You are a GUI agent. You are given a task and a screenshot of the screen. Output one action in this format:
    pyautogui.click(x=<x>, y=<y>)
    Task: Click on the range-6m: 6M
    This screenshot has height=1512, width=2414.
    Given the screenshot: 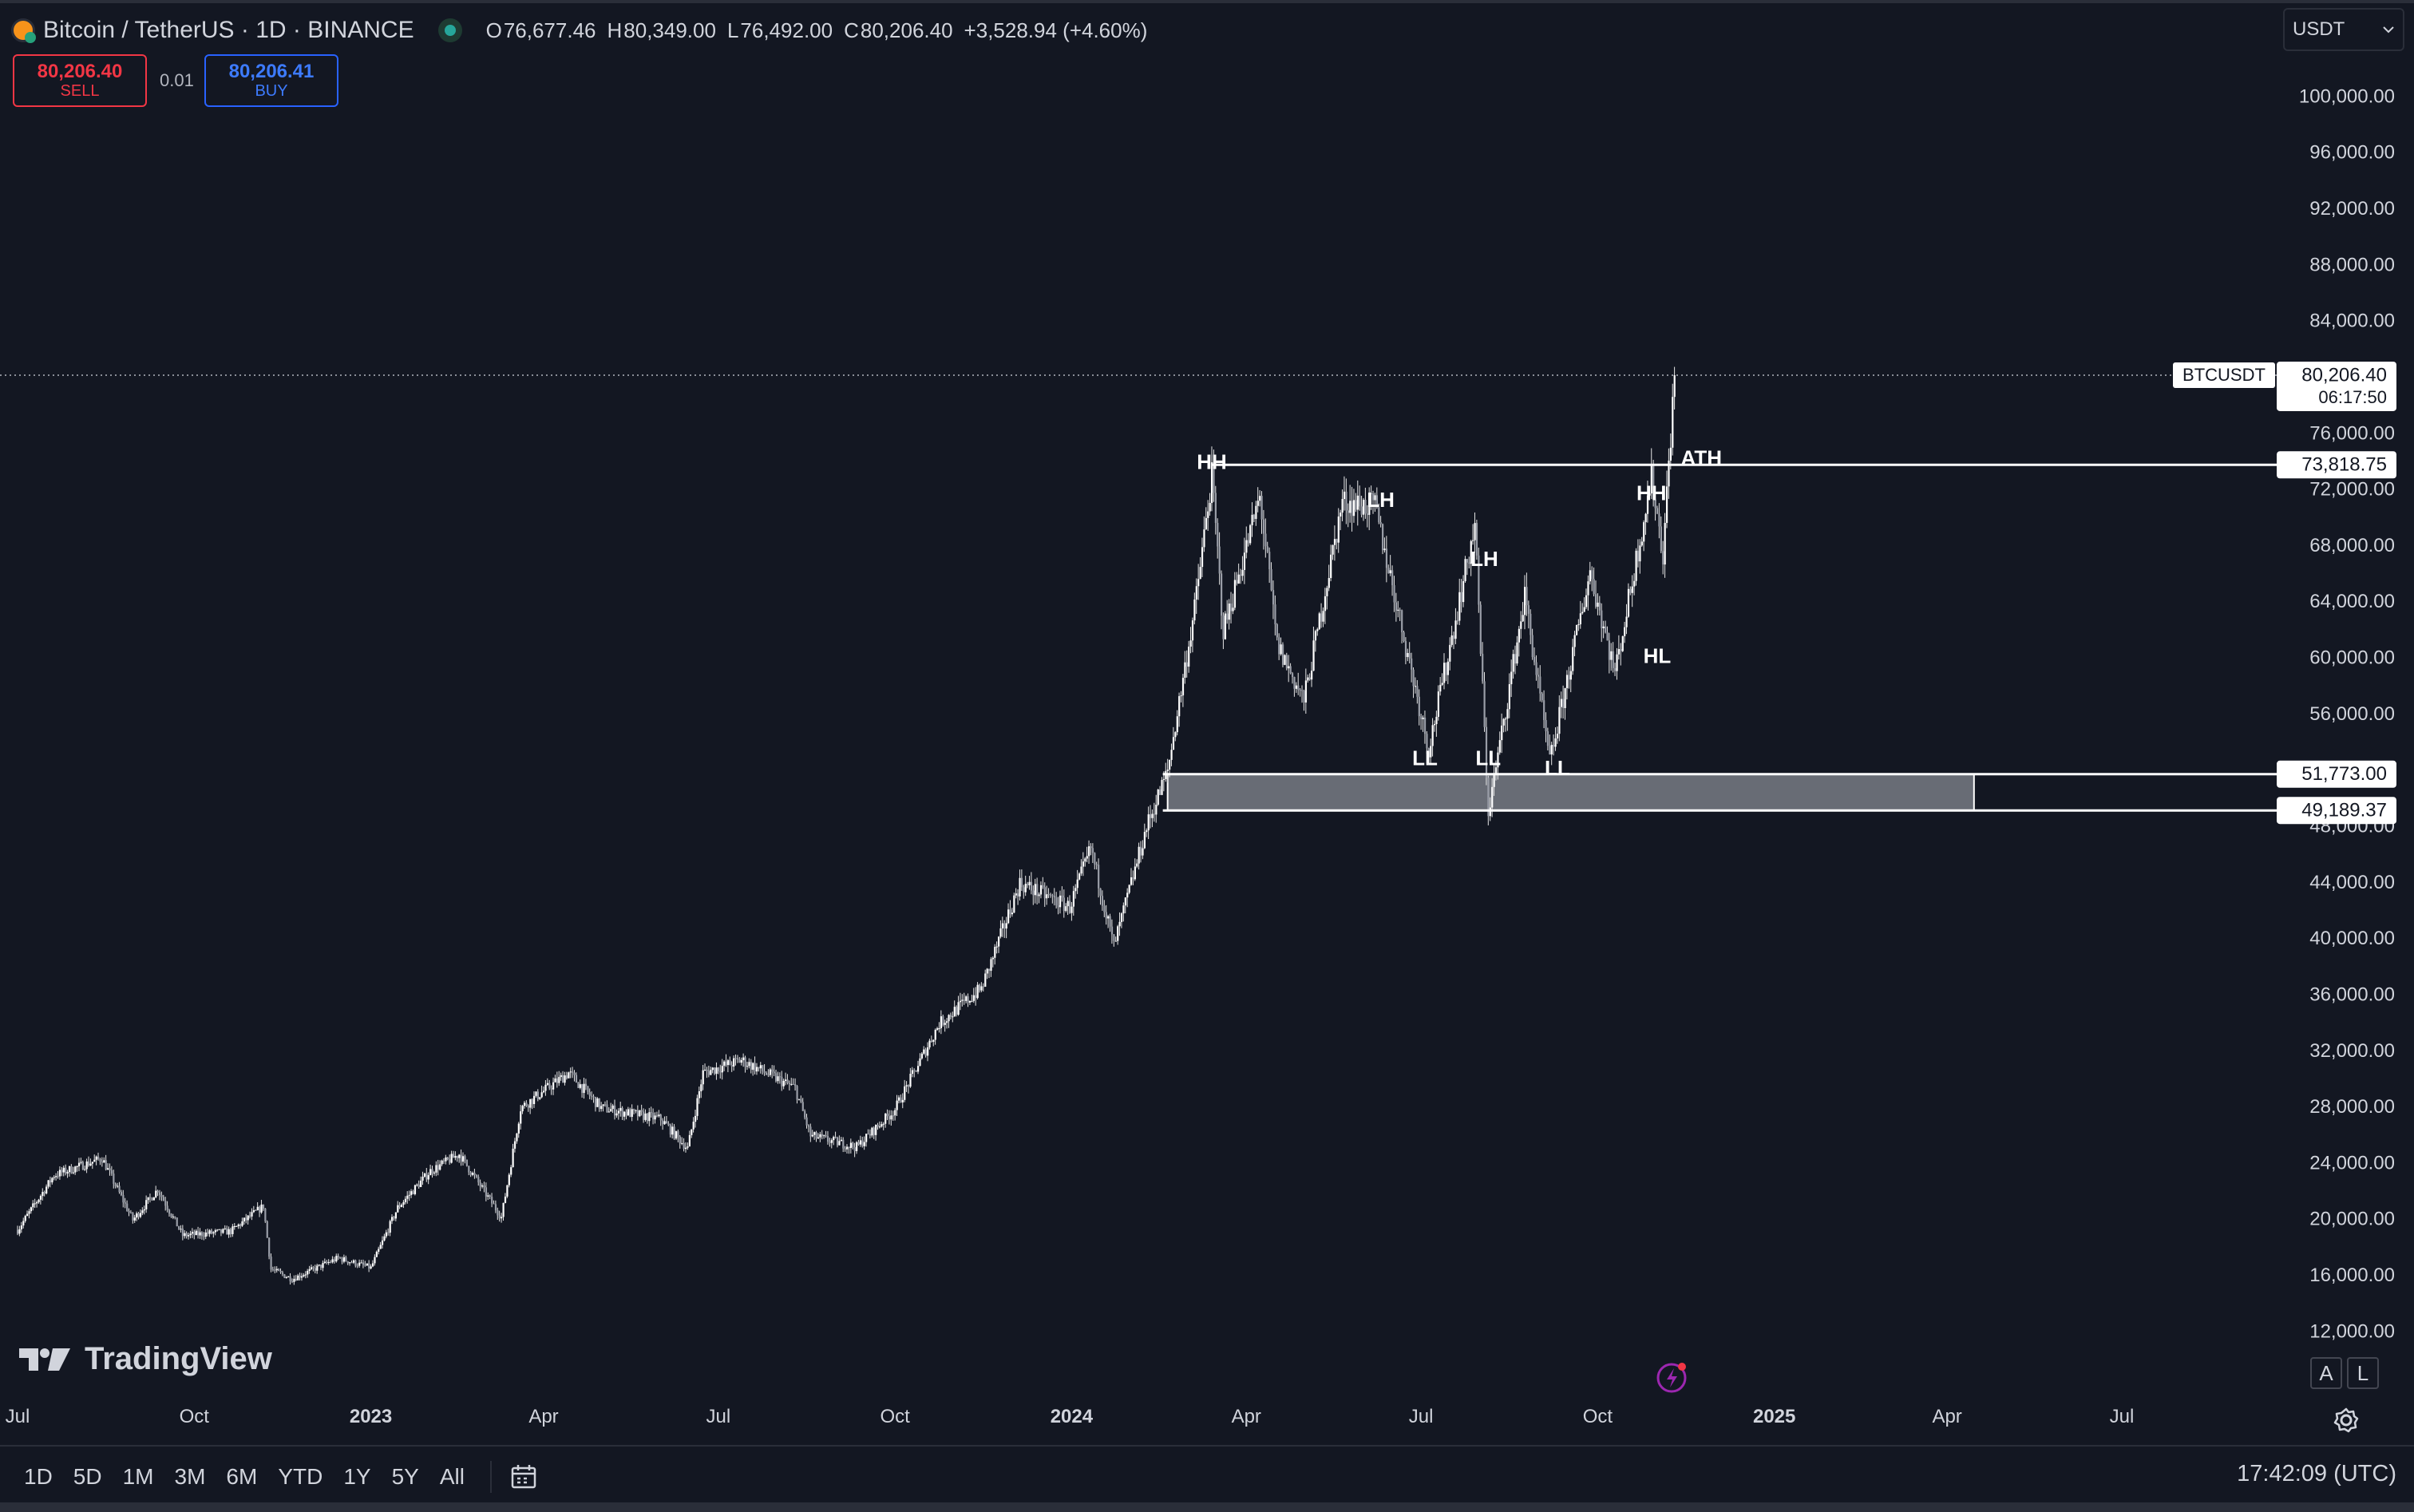 What is the action you would take?
    pyautogui.click(x=242, y=1476)
    